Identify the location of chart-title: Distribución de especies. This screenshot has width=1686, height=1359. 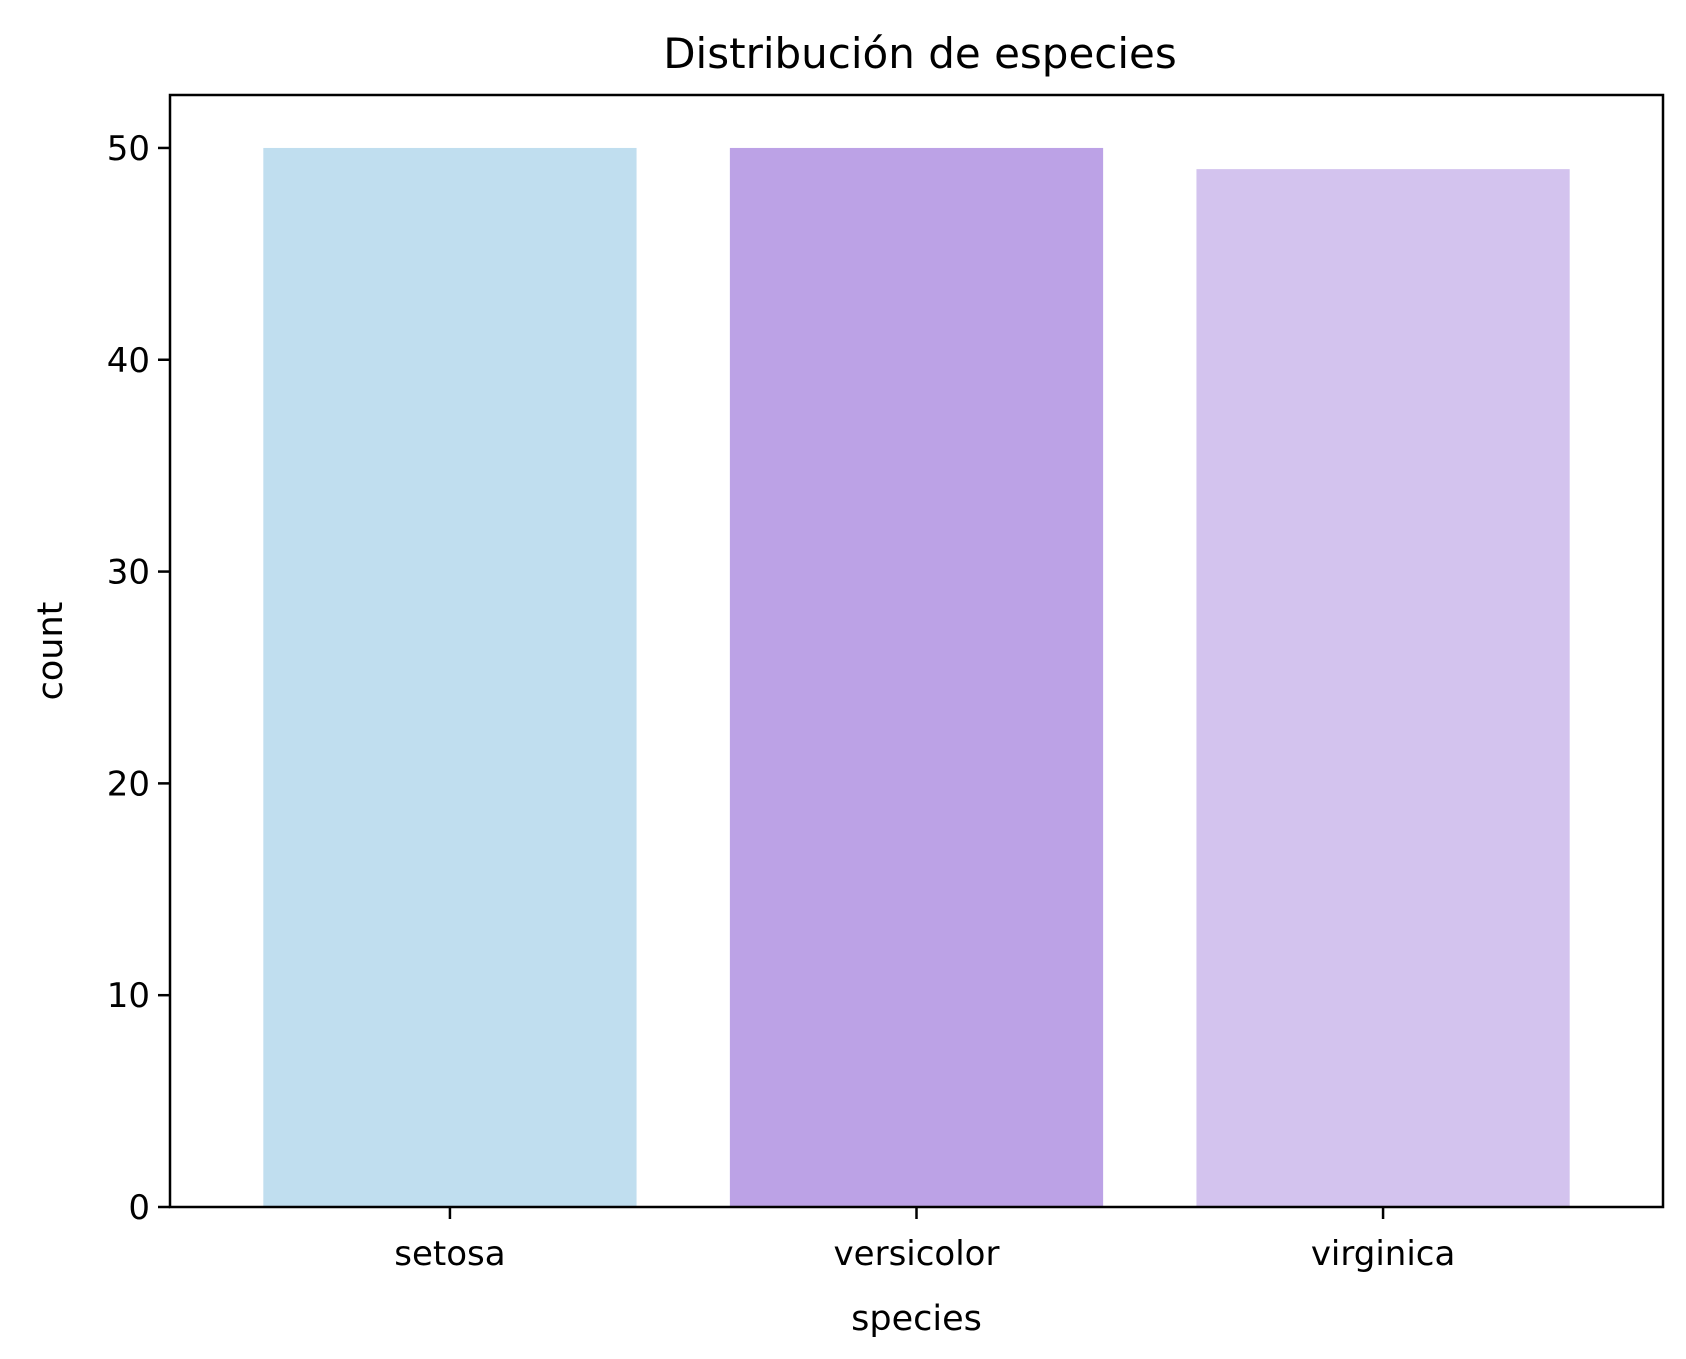
(920, 53).